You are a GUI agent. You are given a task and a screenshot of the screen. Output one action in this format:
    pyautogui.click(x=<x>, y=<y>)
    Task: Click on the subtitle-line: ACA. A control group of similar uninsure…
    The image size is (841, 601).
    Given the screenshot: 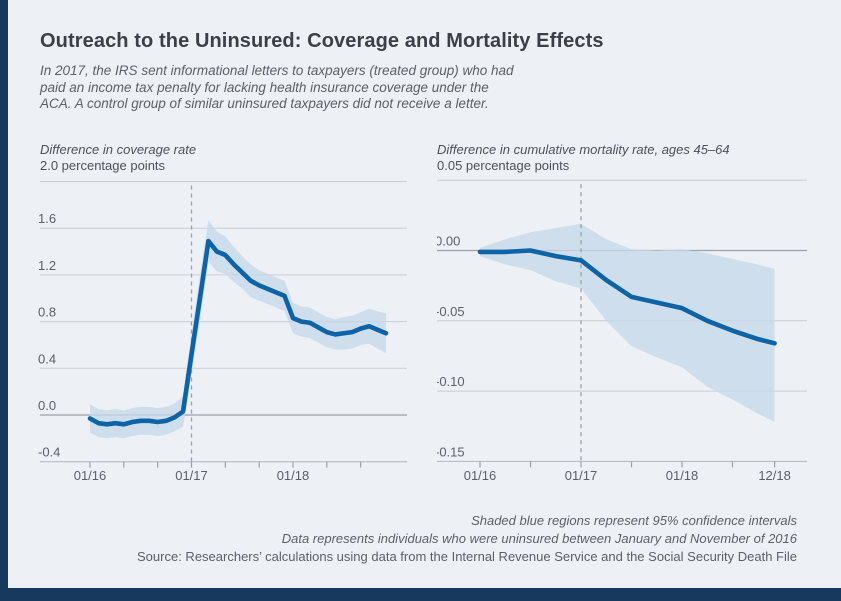 What is the action you would take?
    pyautogui.click(x=264, y=103)
    